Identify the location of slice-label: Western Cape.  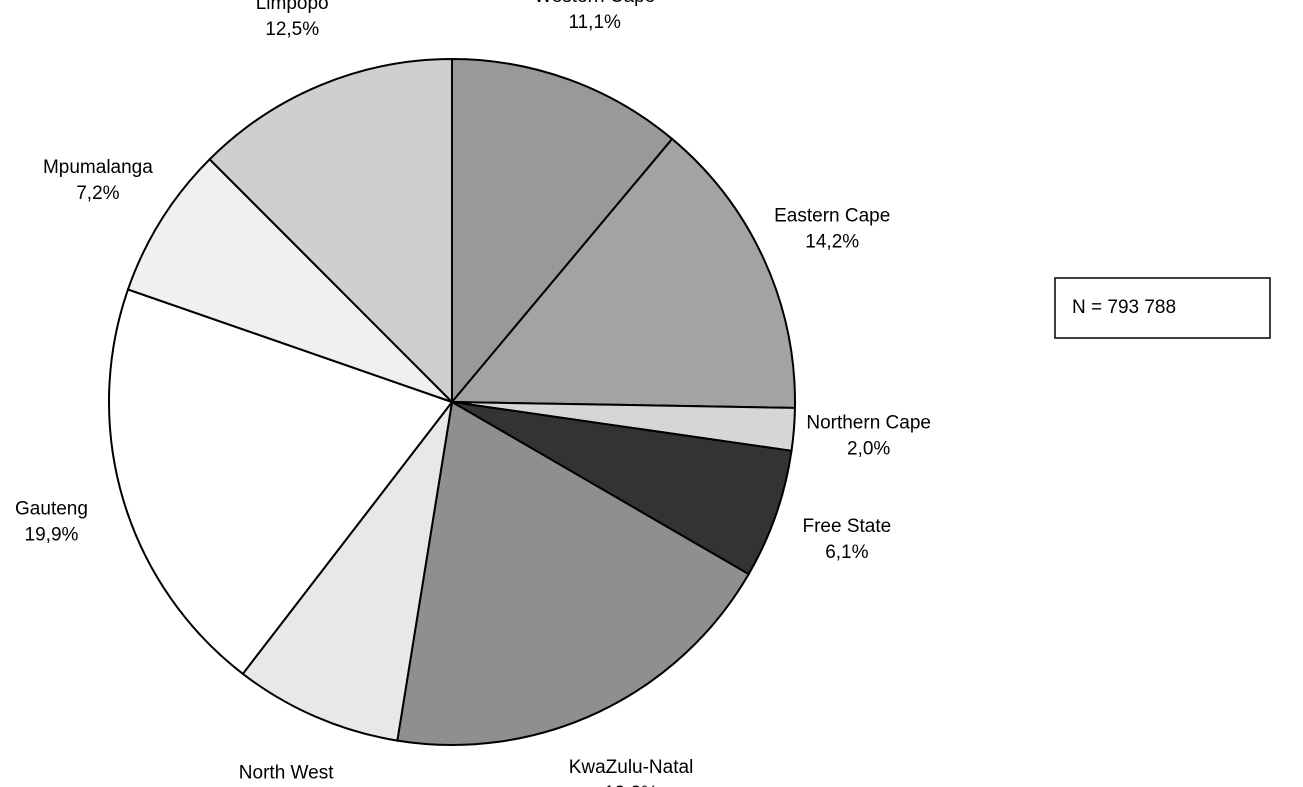
(594, 3).